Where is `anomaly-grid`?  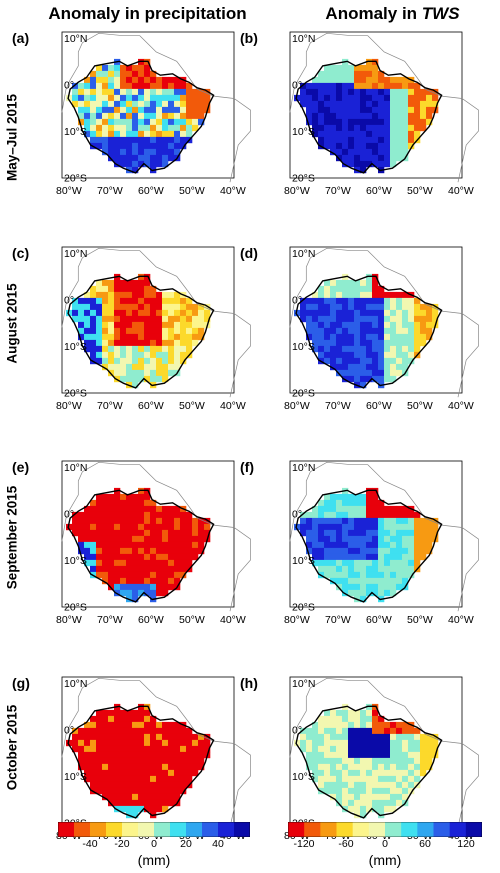
anomaly-grid is located at coordinates (138, 545).